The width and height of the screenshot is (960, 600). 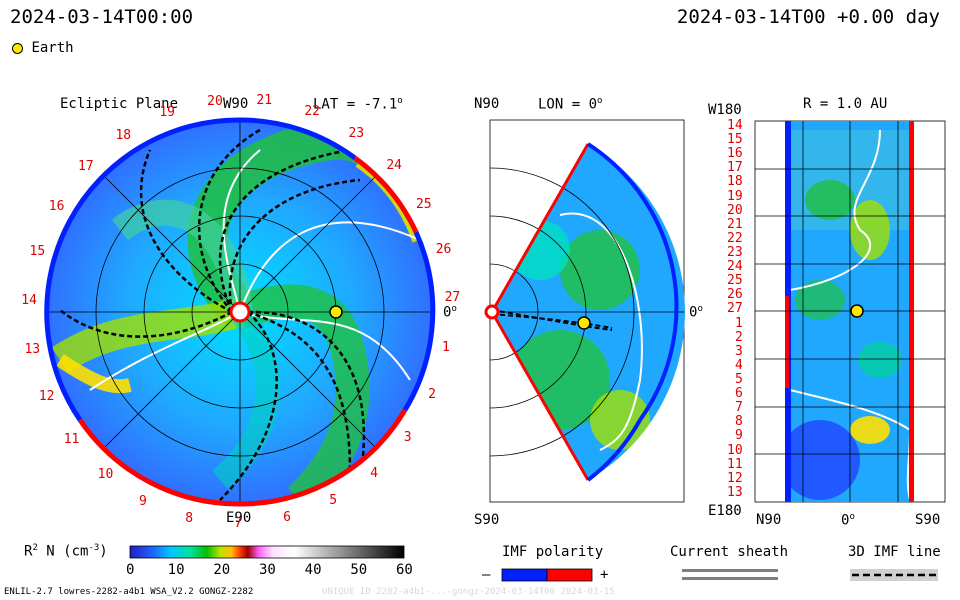 I want to click on radial-row-label: 24, so click(x=735, y=267).